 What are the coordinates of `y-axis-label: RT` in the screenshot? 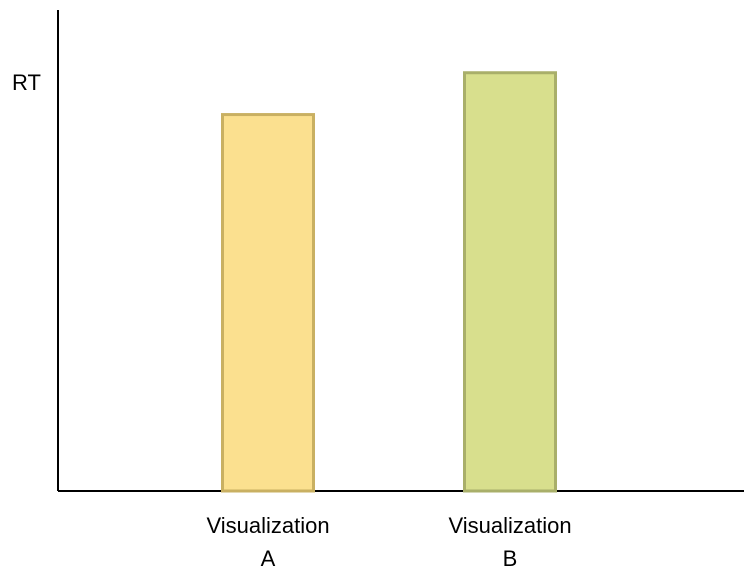 It's located at (26, 82).